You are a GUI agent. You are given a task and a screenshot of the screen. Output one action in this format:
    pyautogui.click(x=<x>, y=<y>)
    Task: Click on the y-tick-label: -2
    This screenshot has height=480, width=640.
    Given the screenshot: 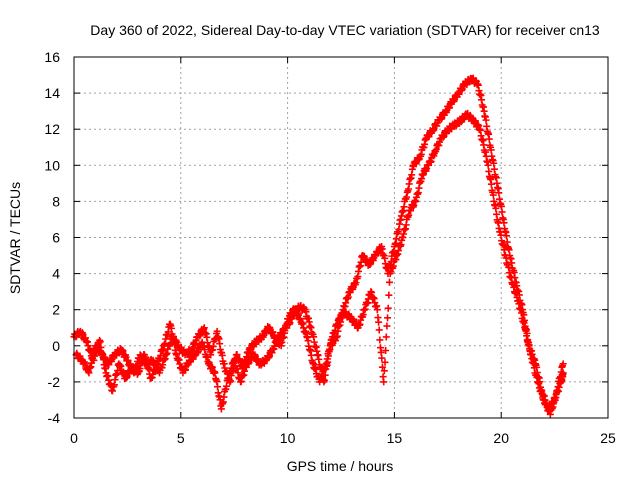 What is the action you would take?
    pyautogui.click(x=54, y=382)
    